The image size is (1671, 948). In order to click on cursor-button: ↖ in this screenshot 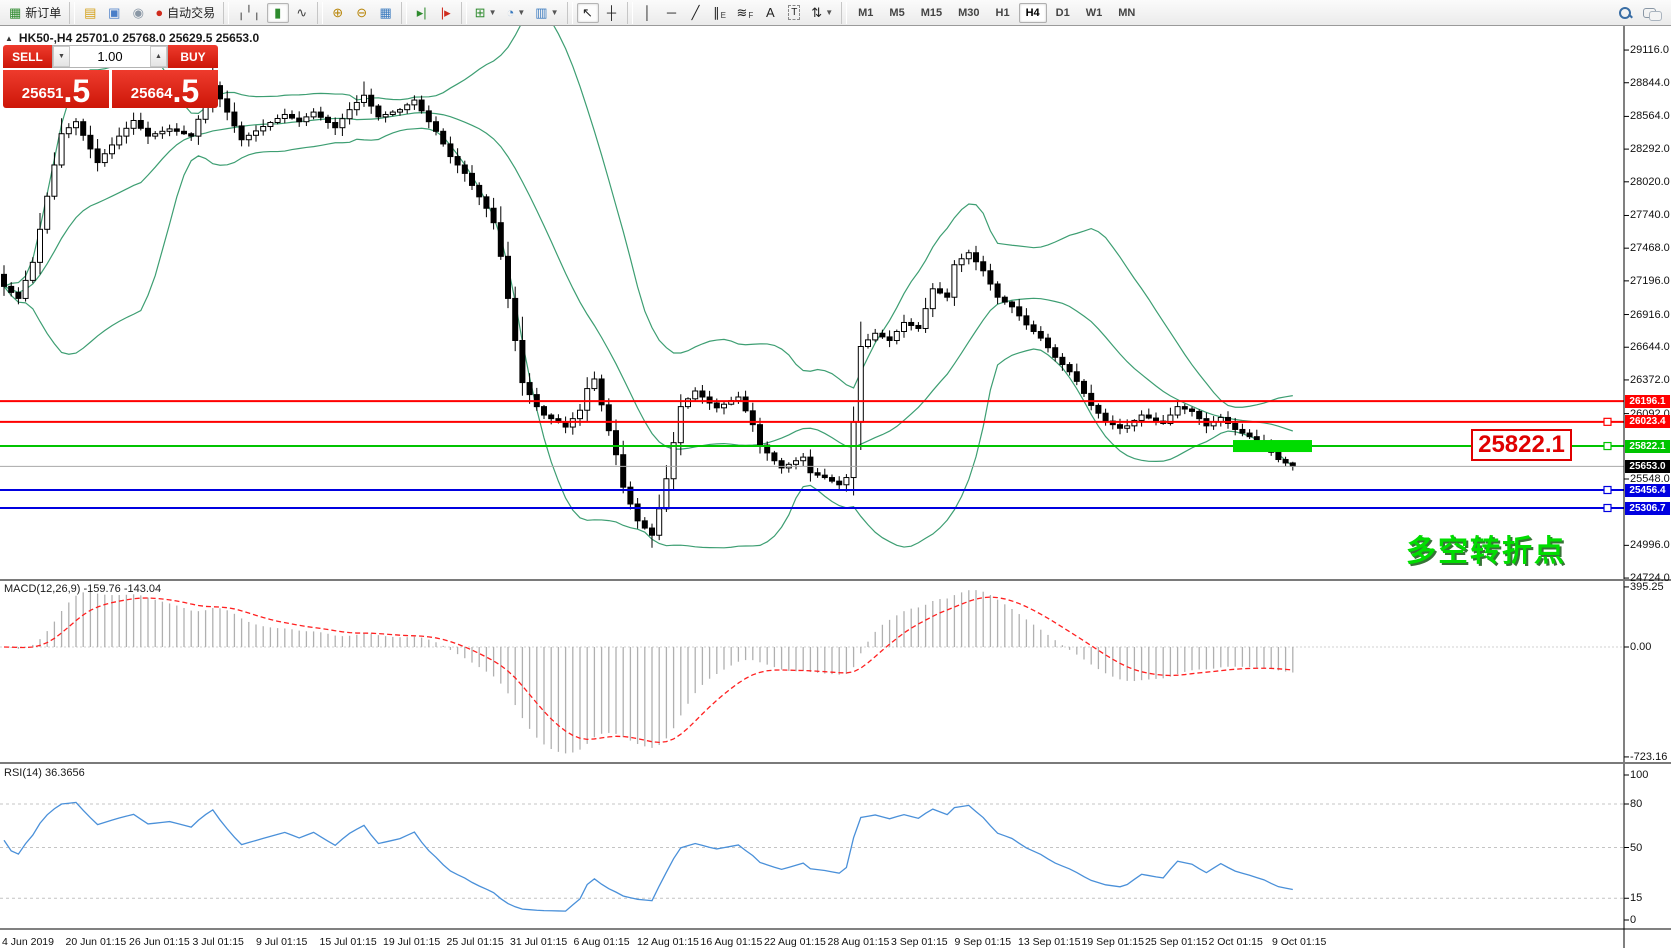, I will do `click(587, 12)`.